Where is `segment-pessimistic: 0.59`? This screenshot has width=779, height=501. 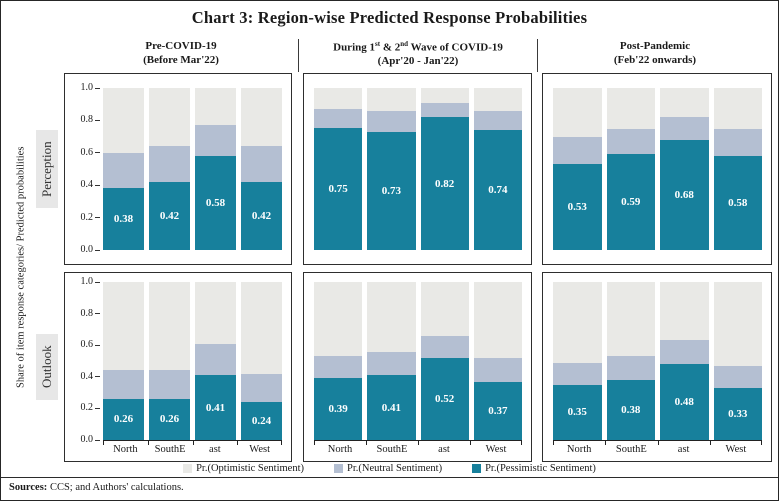
segment-pessimistic: 0.59 is located at coordinates (630, 202).